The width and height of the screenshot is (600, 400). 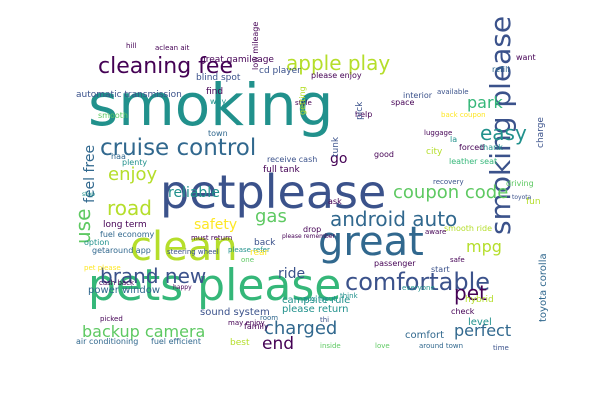 I want to click on word-may-enjoy: may enjoy, so click(x=246, y=323).